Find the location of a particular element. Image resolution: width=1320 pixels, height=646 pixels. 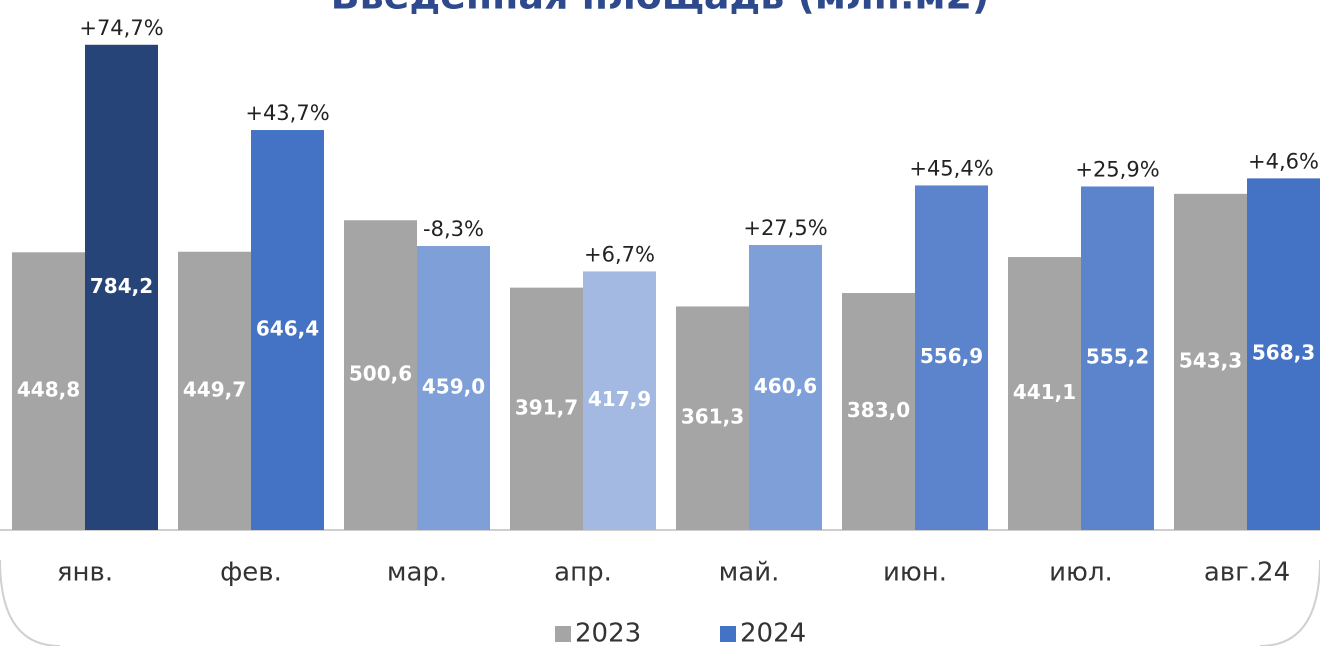

change-annotation: +6,7% is located at coordinates (619, 254).